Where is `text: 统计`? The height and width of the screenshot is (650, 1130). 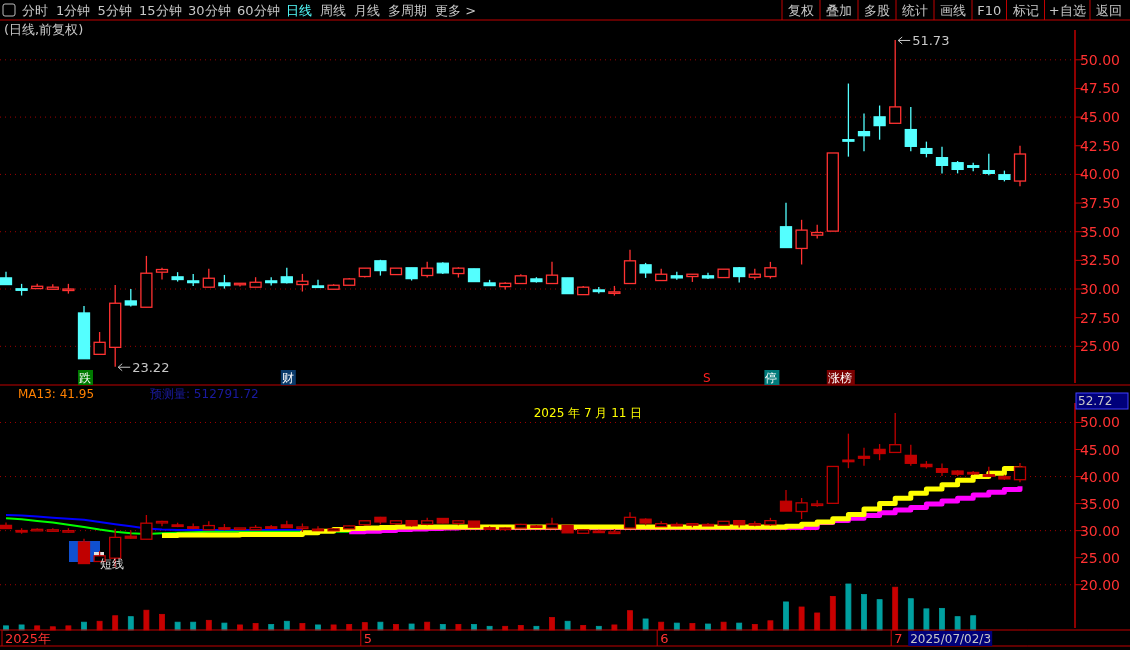
text: 统计 is located at coordinates (915, 10).